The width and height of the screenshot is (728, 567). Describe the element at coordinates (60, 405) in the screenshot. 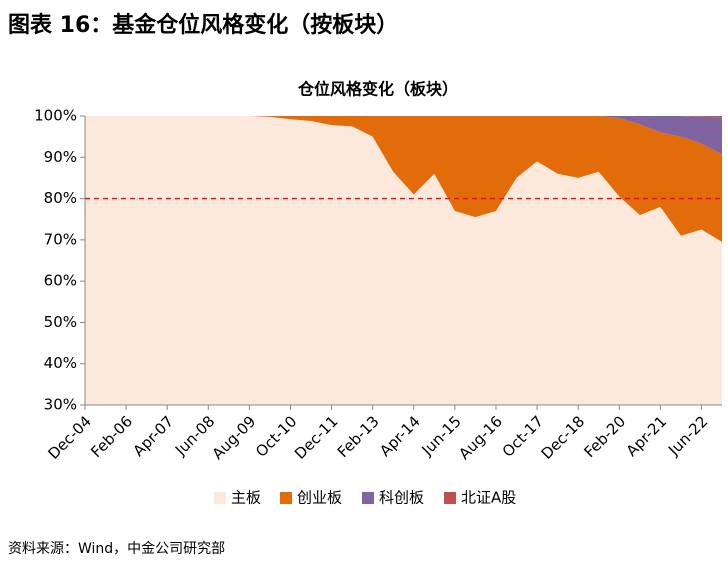

I see `y-tick-label: 30%` at that location.